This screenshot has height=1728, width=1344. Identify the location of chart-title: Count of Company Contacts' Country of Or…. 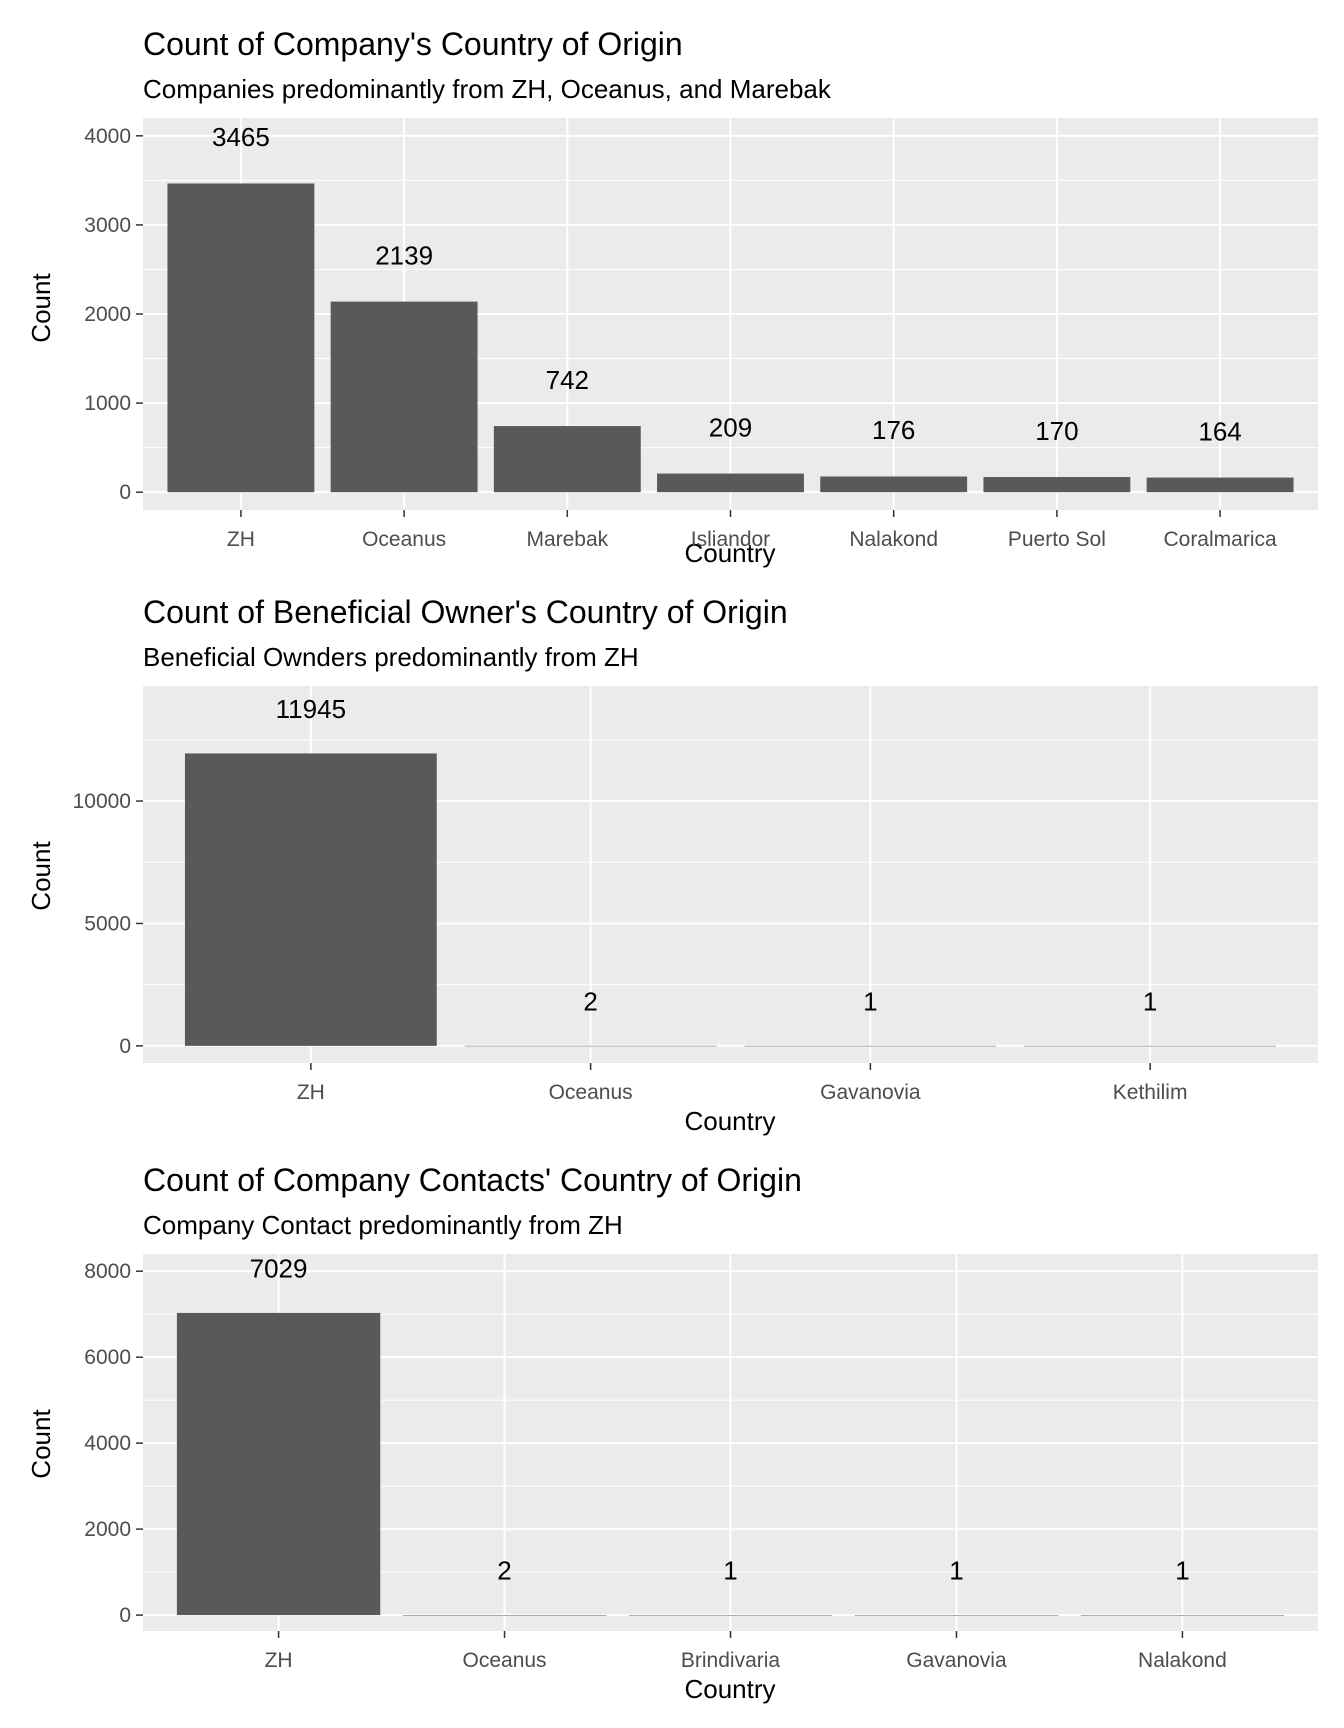
(472, 1180).